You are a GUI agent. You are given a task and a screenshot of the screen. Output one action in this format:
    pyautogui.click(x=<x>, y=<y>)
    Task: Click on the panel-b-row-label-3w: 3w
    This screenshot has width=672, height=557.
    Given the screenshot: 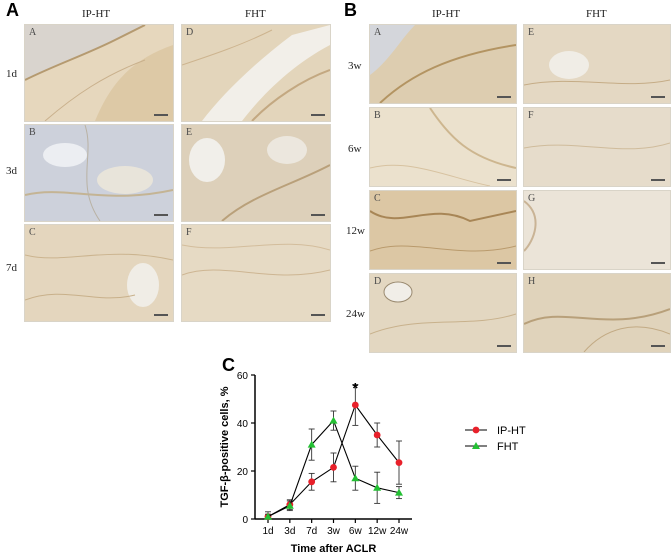 What is the action you would take?
    pyautogui.click(x=355, y=66)
    